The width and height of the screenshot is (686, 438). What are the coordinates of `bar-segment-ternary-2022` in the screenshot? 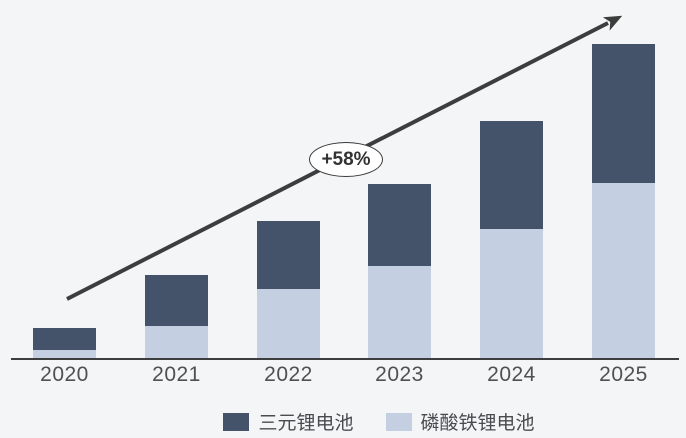 It's located at (288, 255).